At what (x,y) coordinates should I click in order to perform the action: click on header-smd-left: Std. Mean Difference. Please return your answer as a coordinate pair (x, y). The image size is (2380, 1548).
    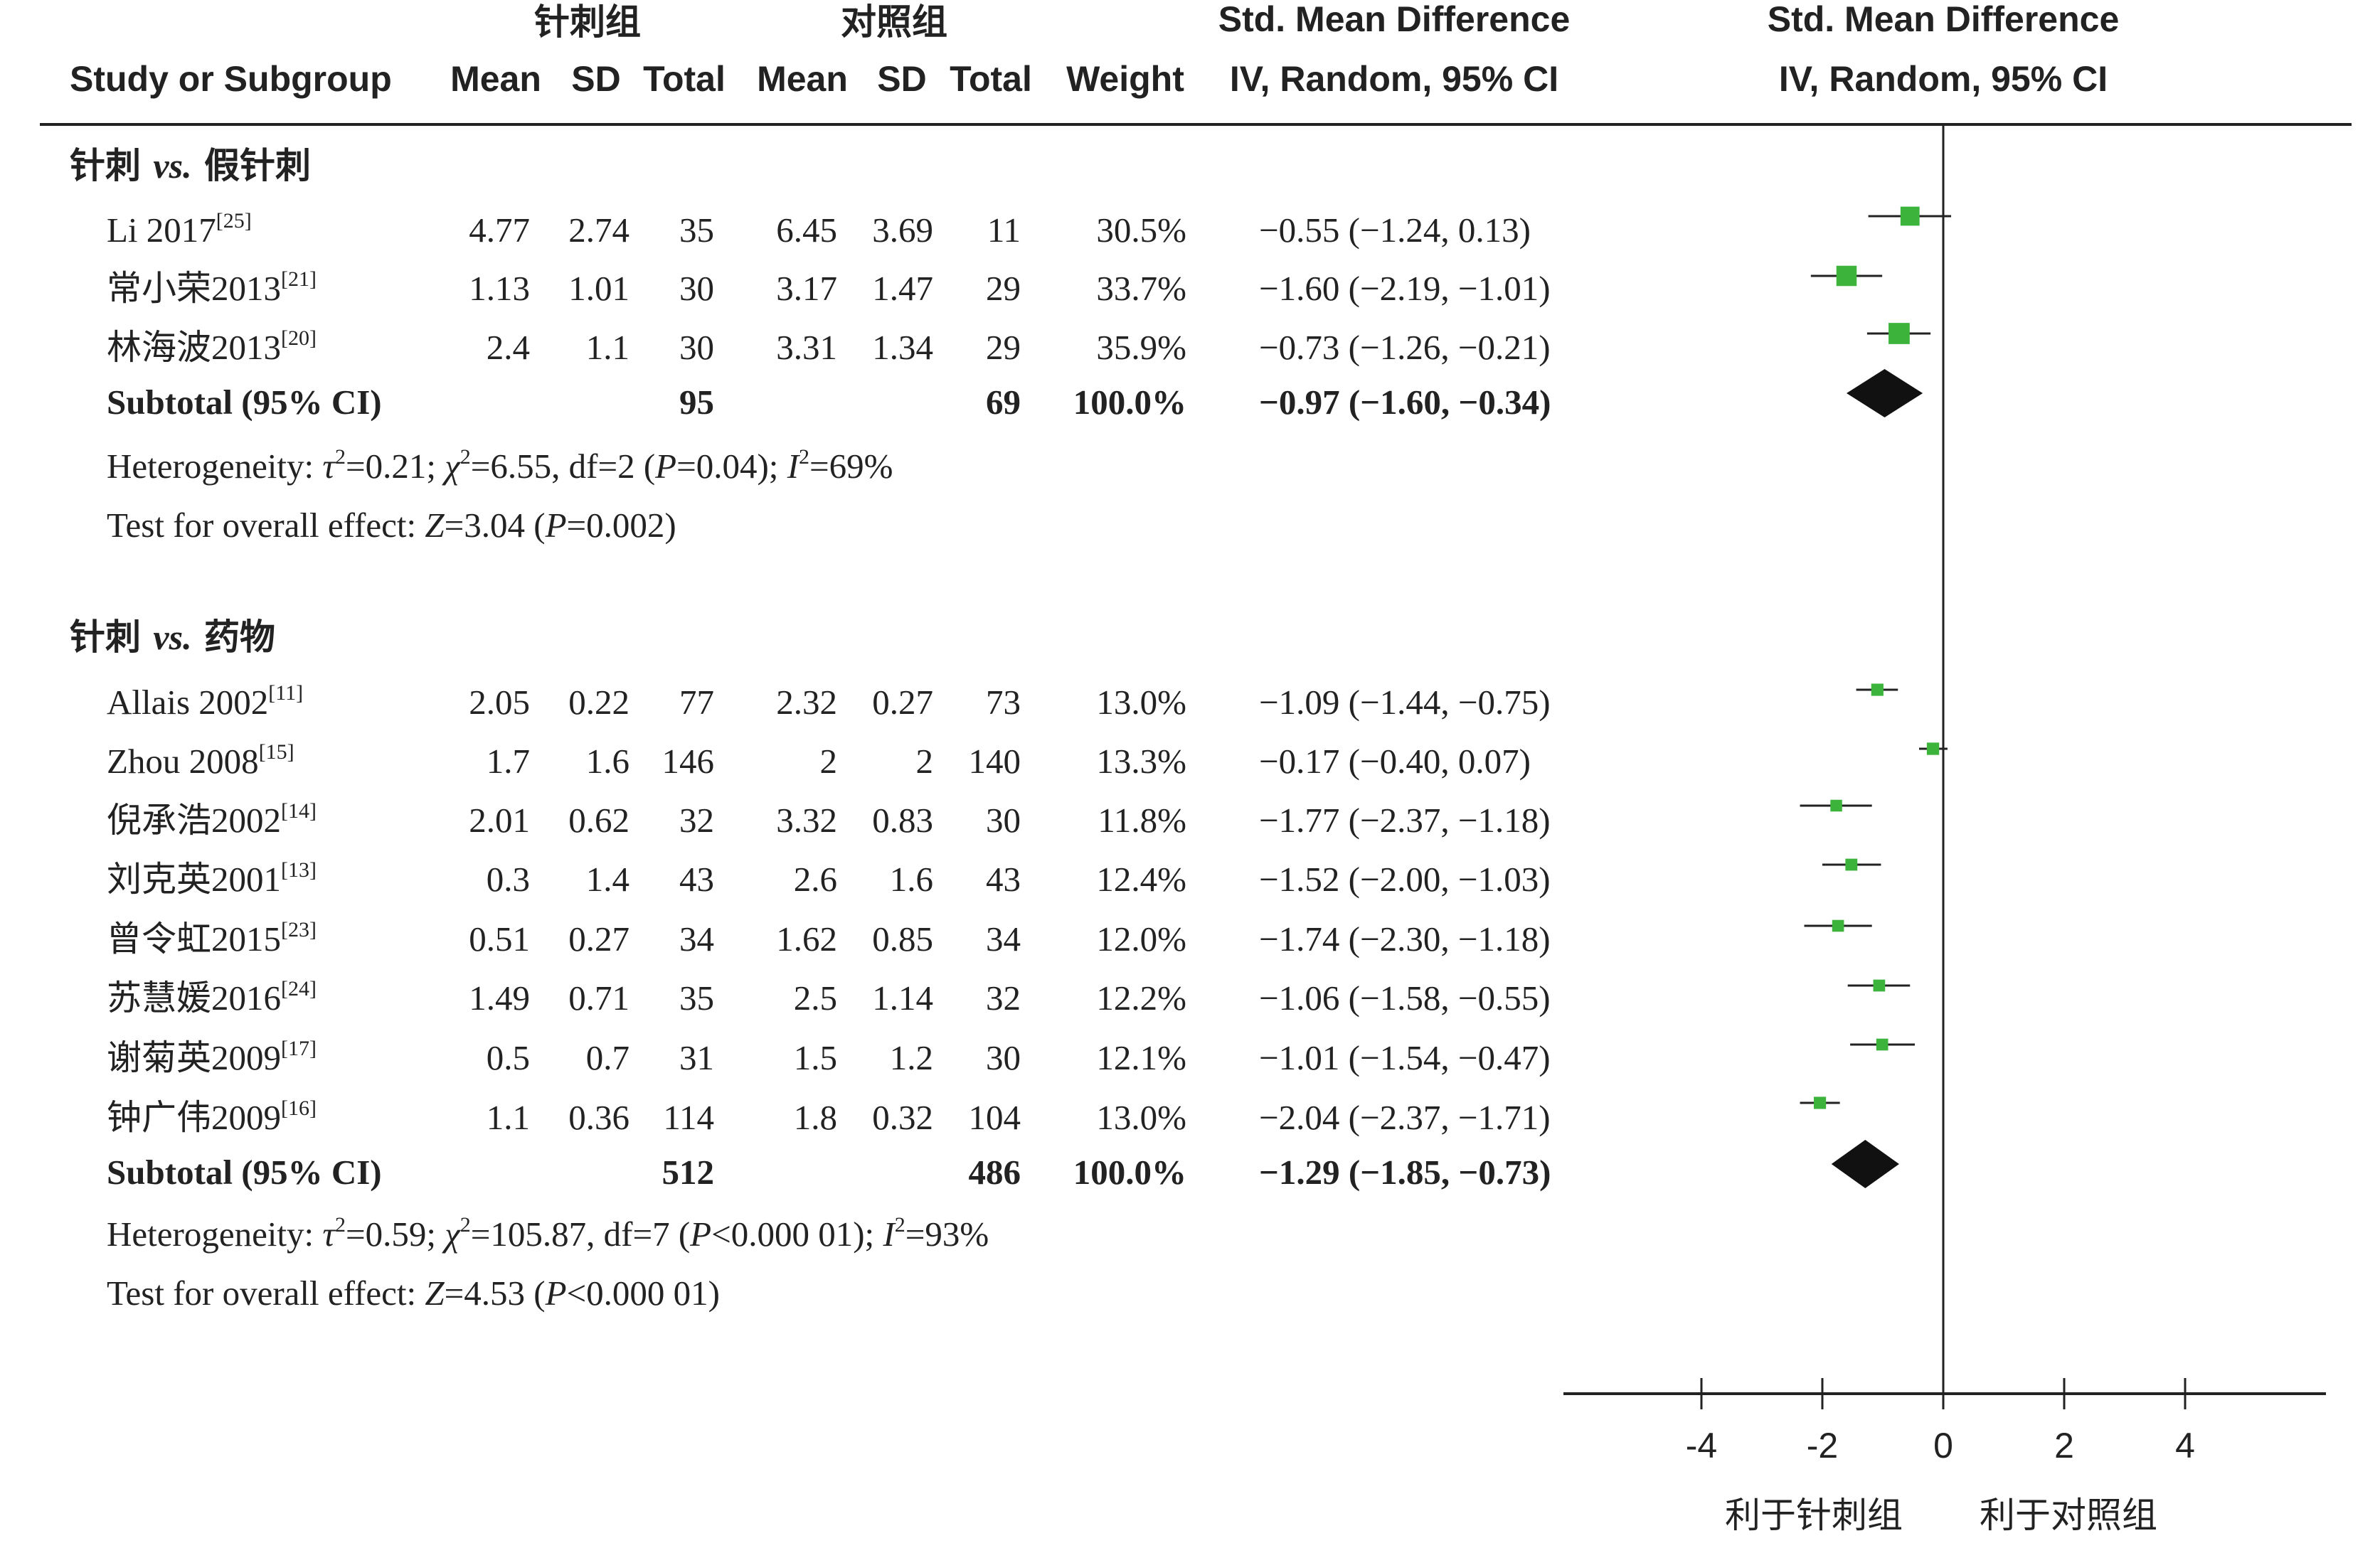
    Looking at the image, I should click on (1394, 19).